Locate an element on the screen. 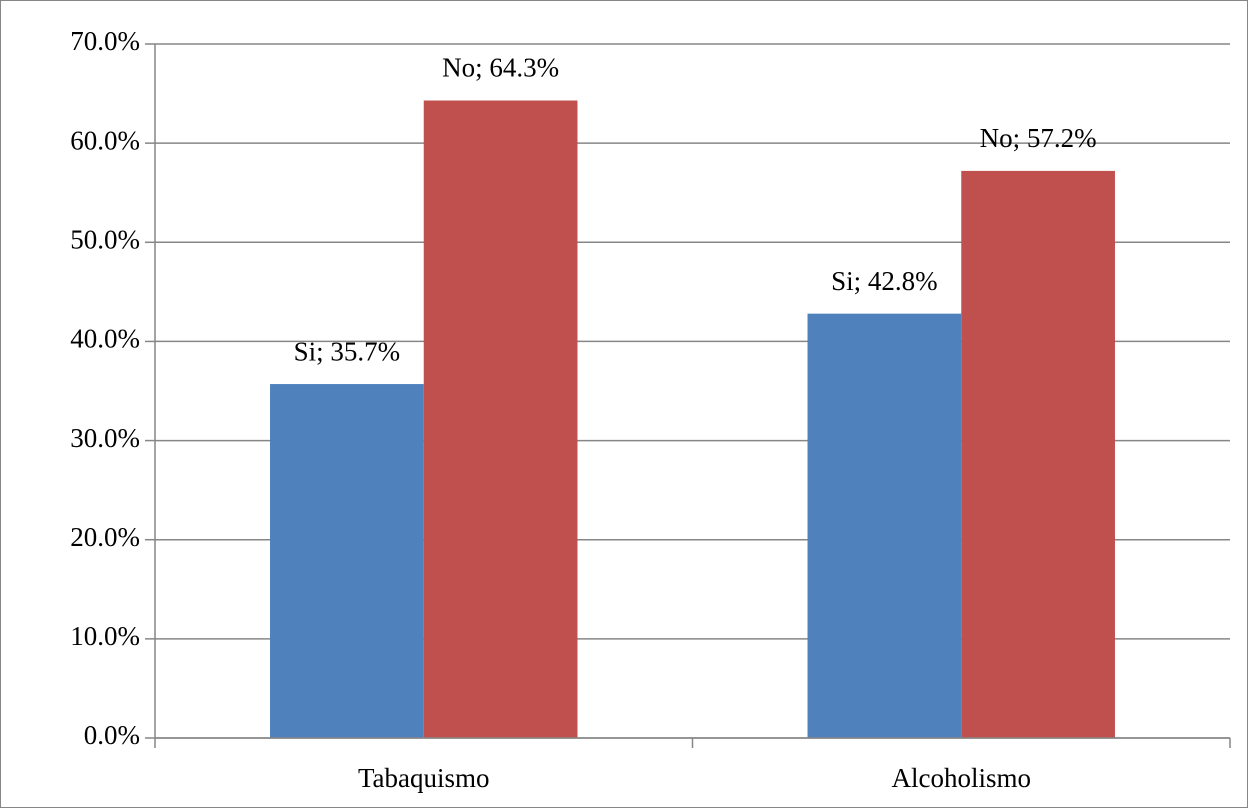 The height and width of the screenshot is (809, 1249). y-tick-label: 70.0% is located at coordinates (105, 41).